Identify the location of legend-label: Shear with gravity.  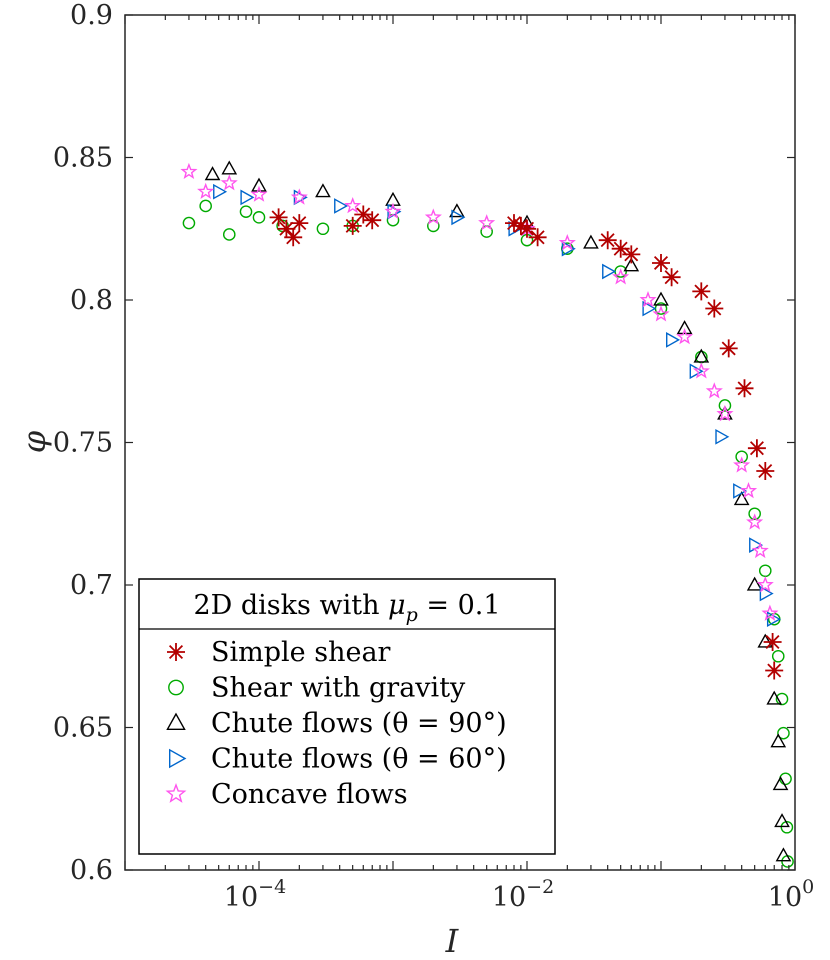
(338, 688).